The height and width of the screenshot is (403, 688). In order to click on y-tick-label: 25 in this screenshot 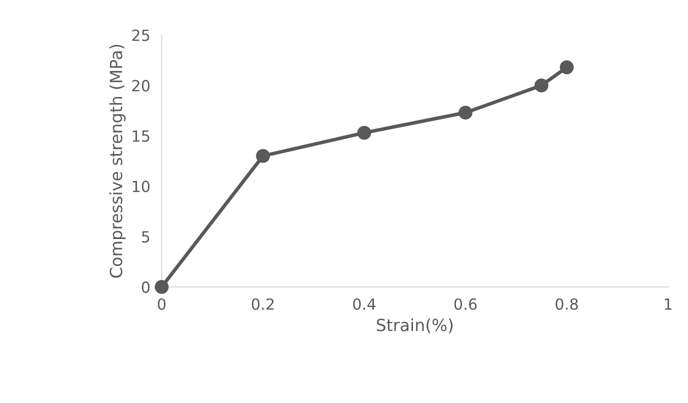, I will do `click(141, 36)`.